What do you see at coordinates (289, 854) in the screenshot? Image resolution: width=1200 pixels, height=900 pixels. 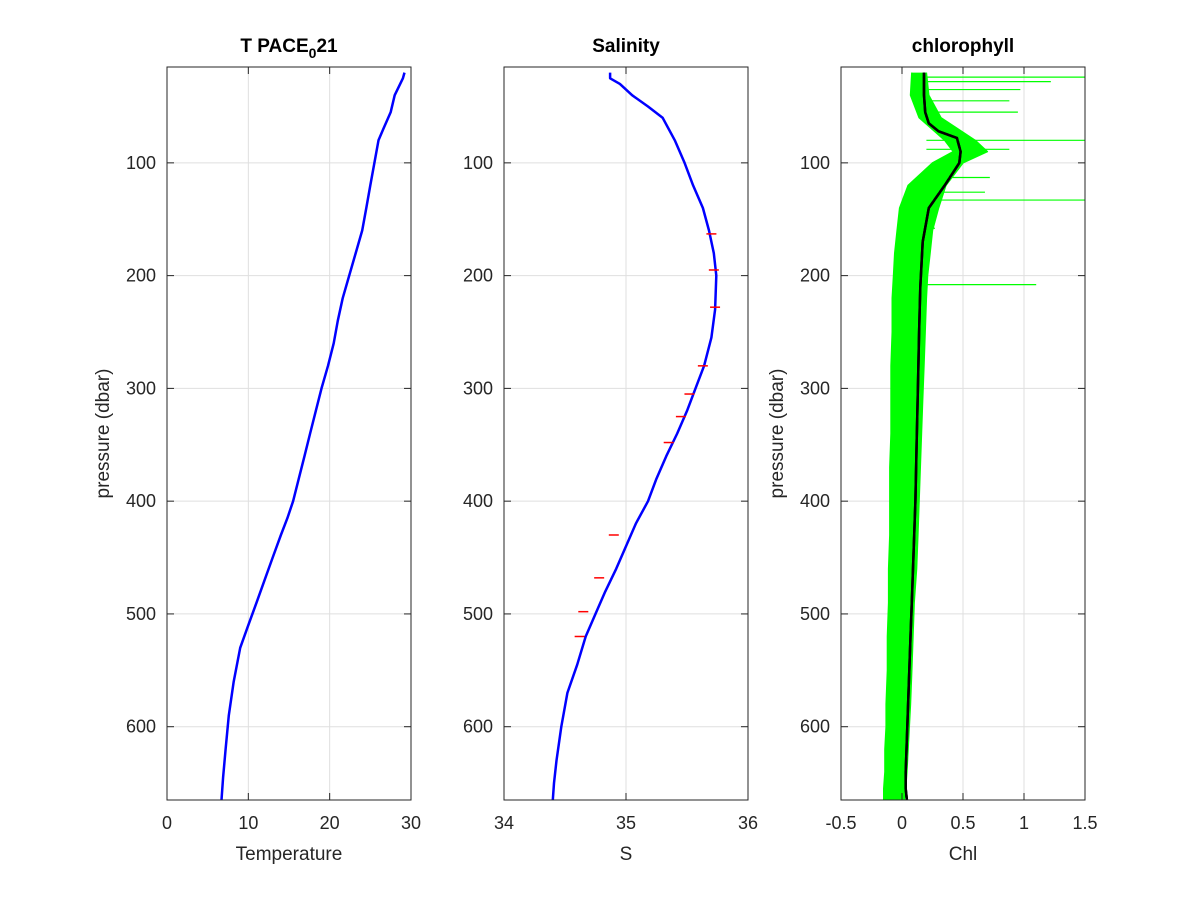 I see `x-axis-label: Temperature` at bounding box center [289, 854].